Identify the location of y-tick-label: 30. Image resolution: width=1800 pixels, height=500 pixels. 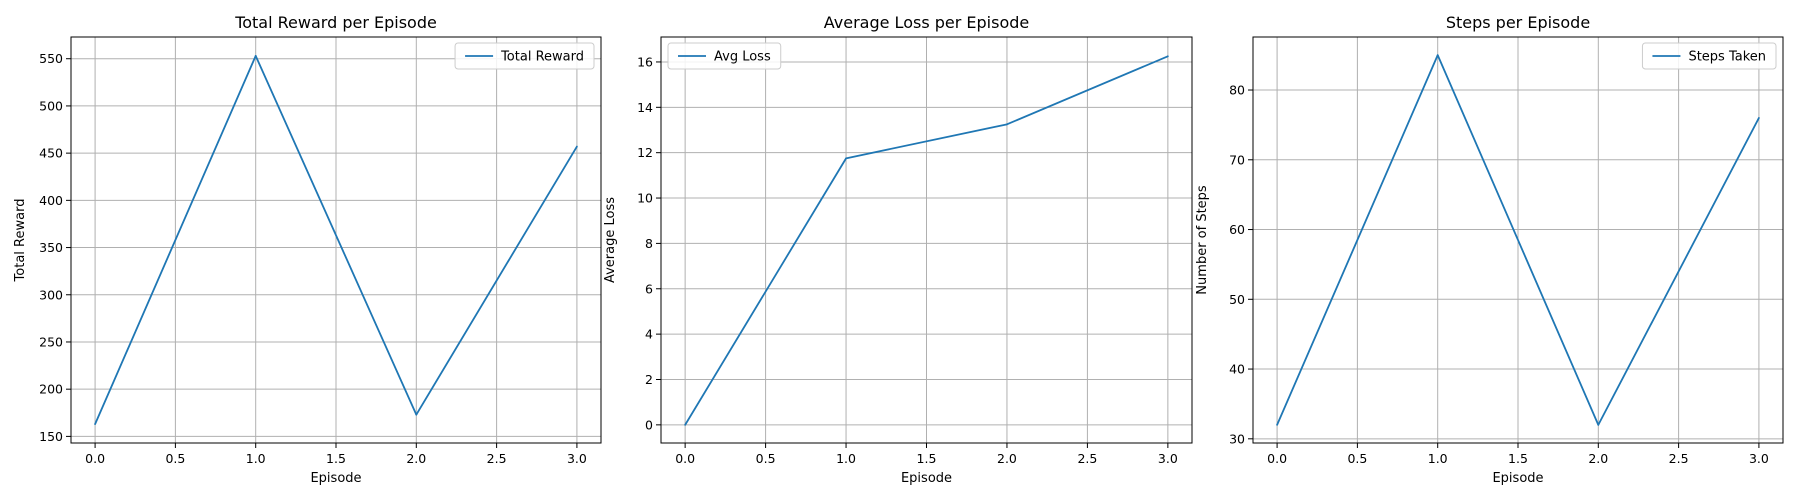
(1237, 438).